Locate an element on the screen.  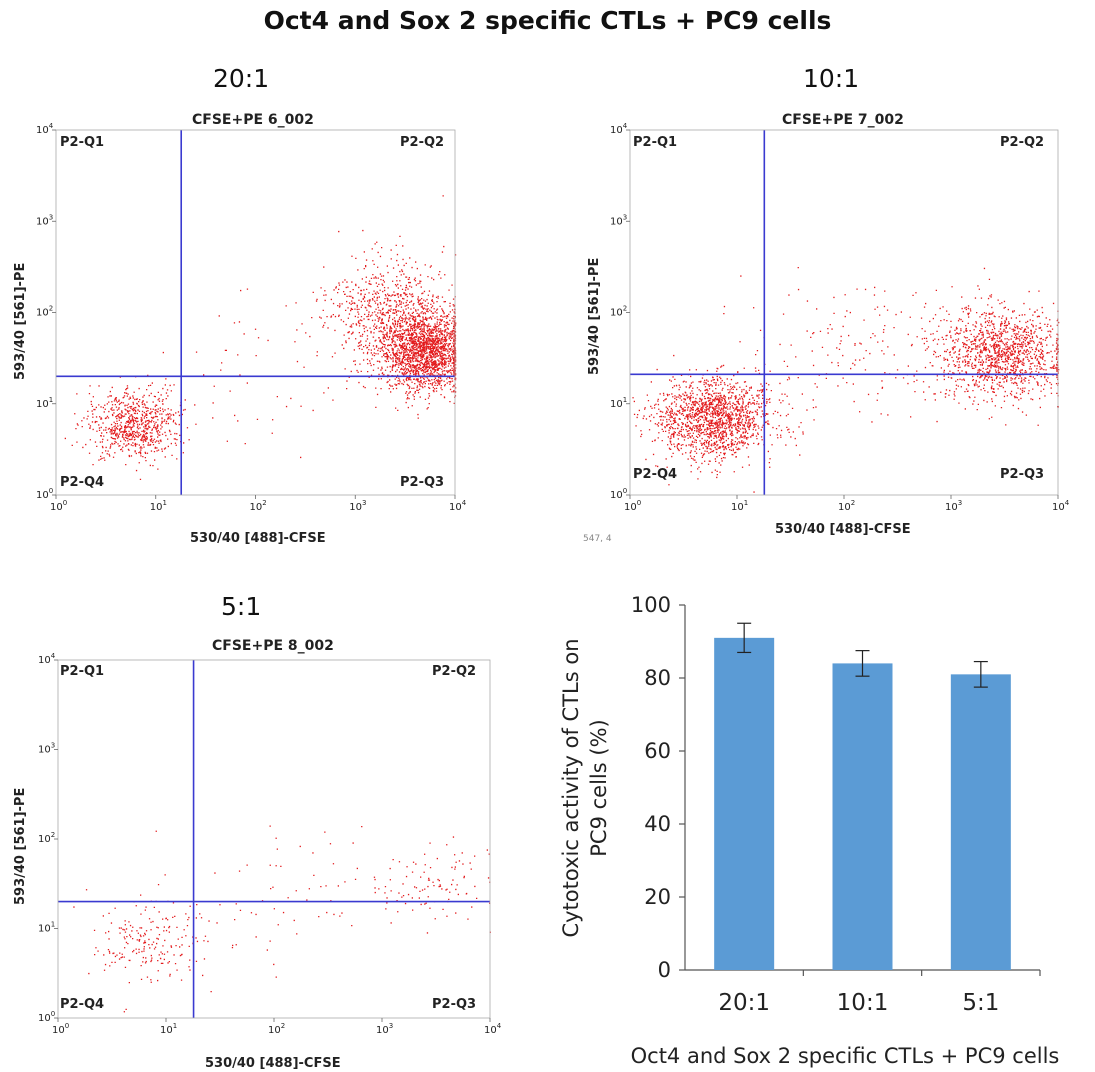
panel-label-5-1: 5:1 is located at coordinates (241, 606).